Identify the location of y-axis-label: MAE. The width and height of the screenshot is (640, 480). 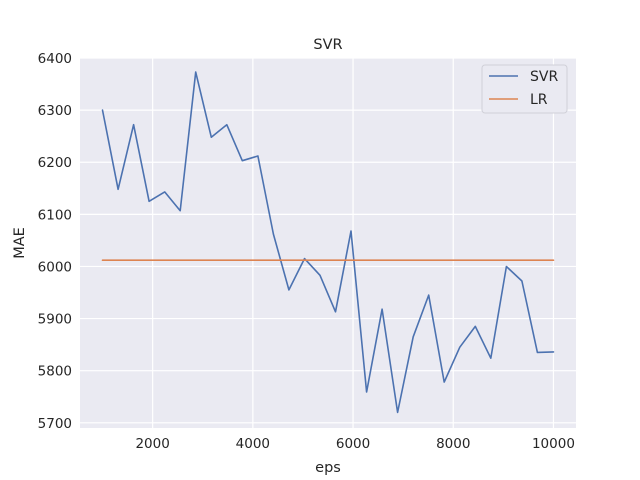
(20, 243).